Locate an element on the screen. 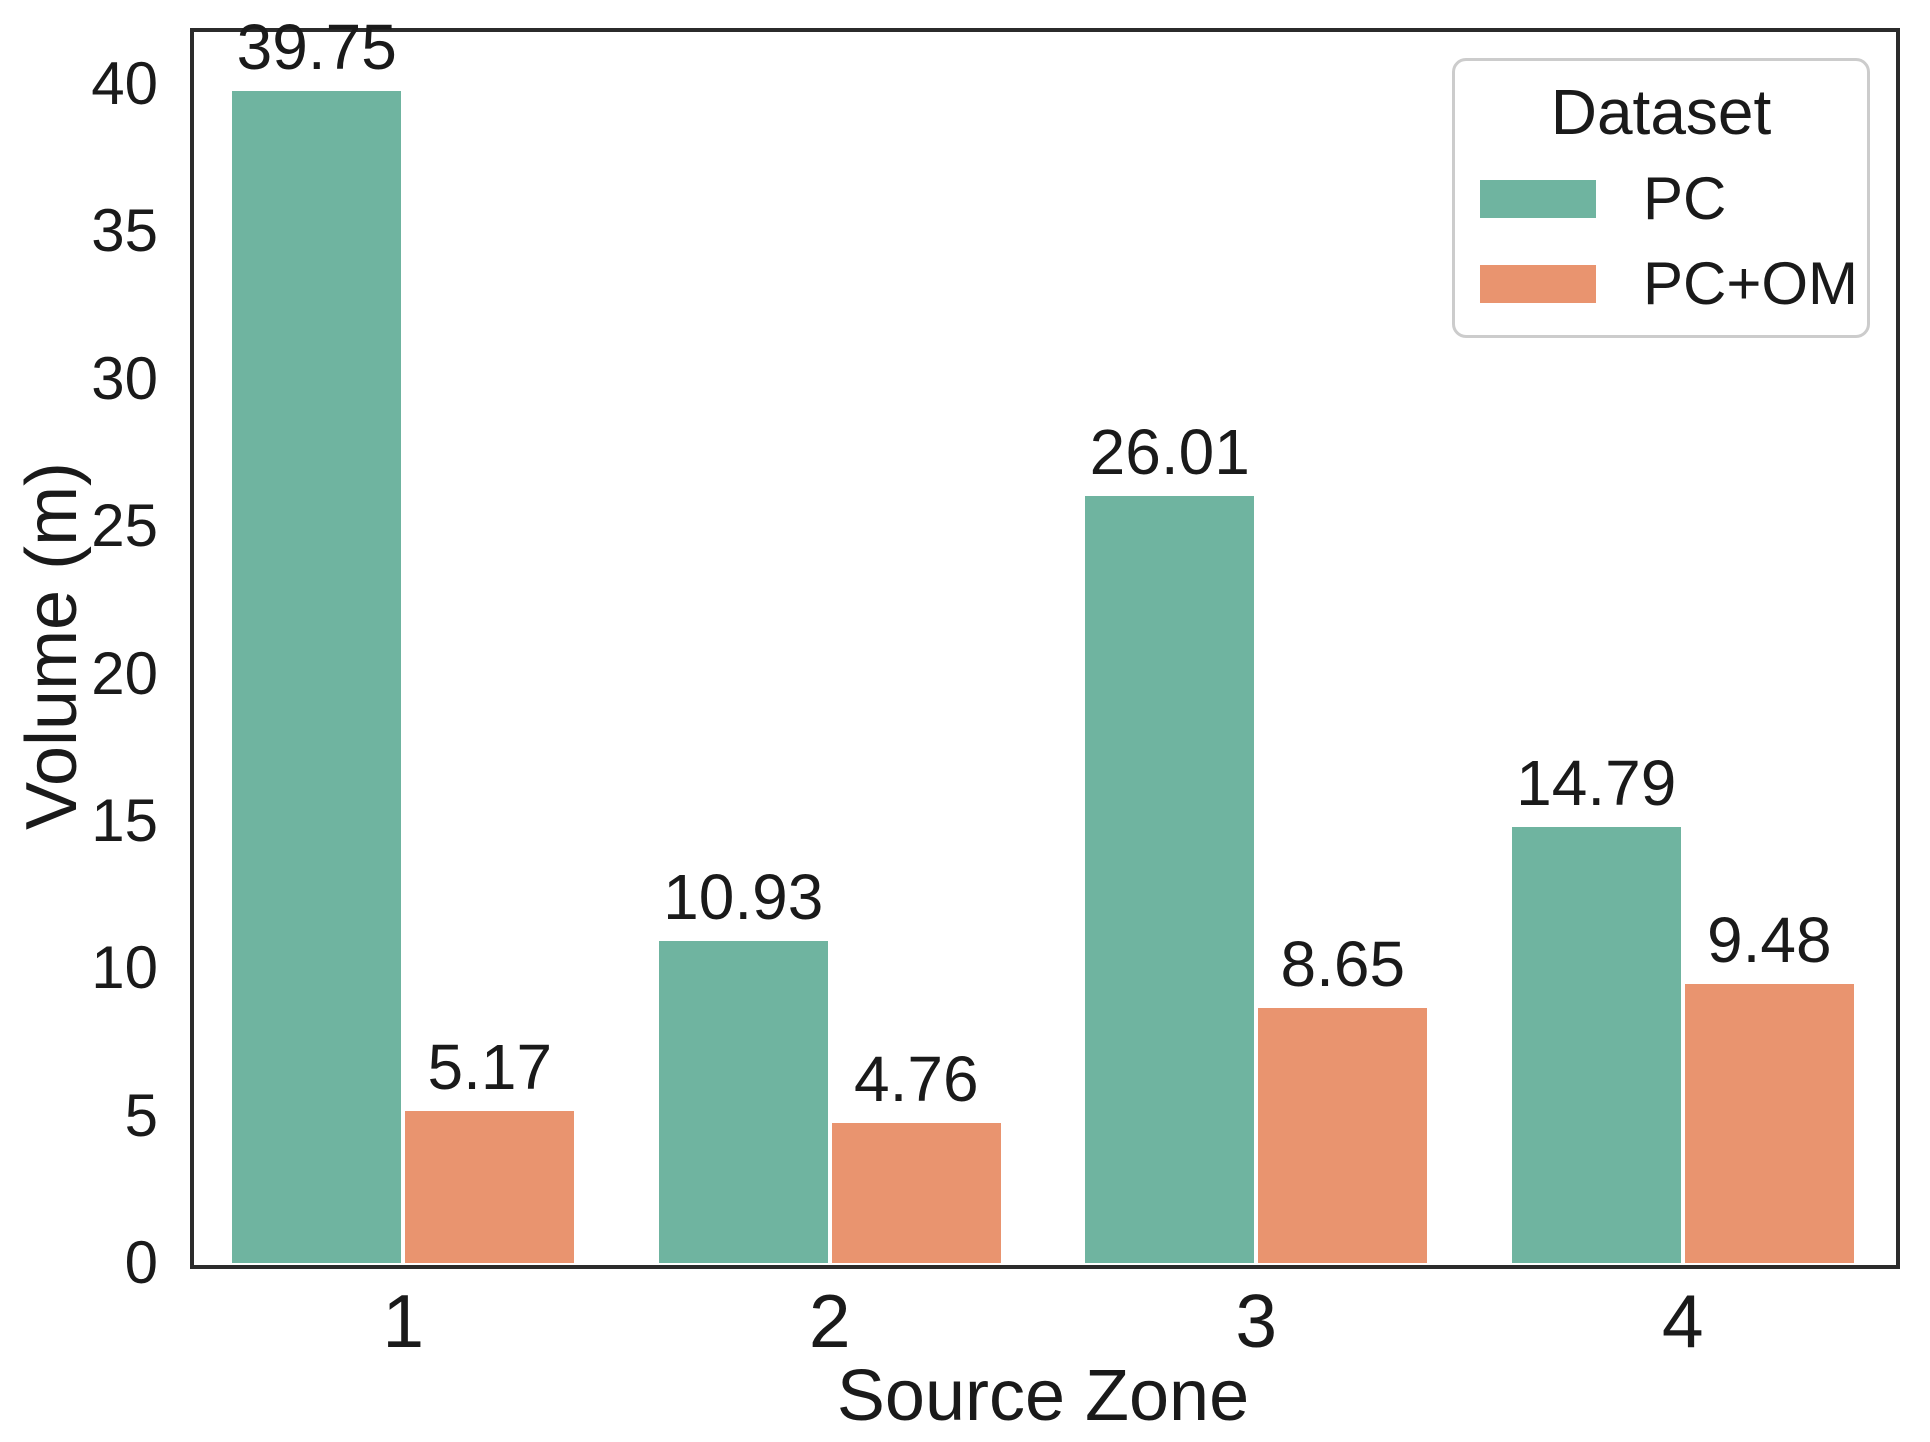  legend-item-pc: PC is located at coordinates (1661, 199).